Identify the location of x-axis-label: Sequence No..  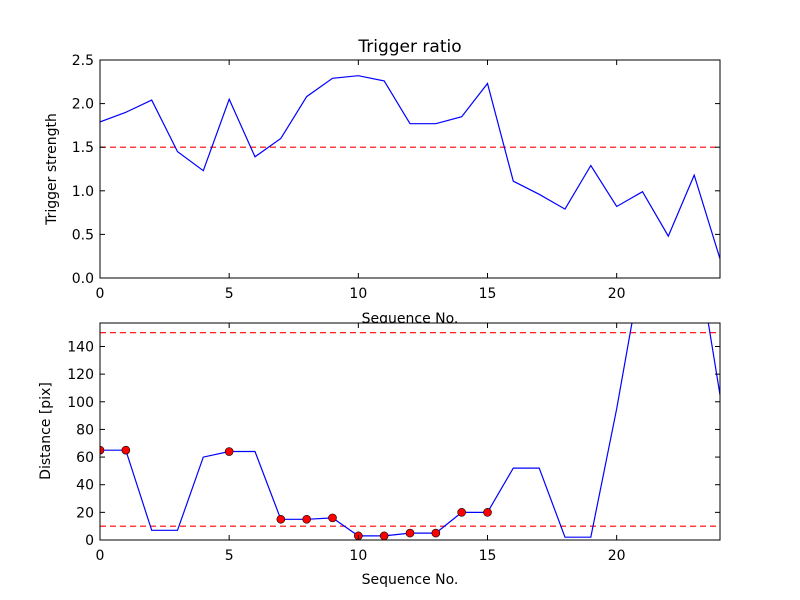
(410, 580).